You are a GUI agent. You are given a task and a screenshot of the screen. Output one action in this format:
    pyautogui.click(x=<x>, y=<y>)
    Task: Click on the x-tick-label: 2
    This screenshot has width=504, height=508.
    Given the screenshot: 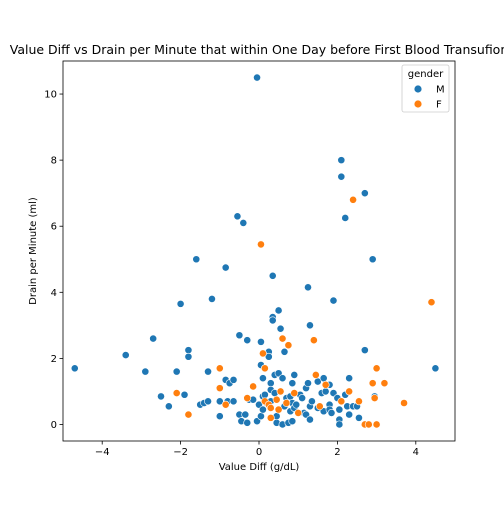 What is the action you would take?
    pyautogui.click(x=337, y=452)
    